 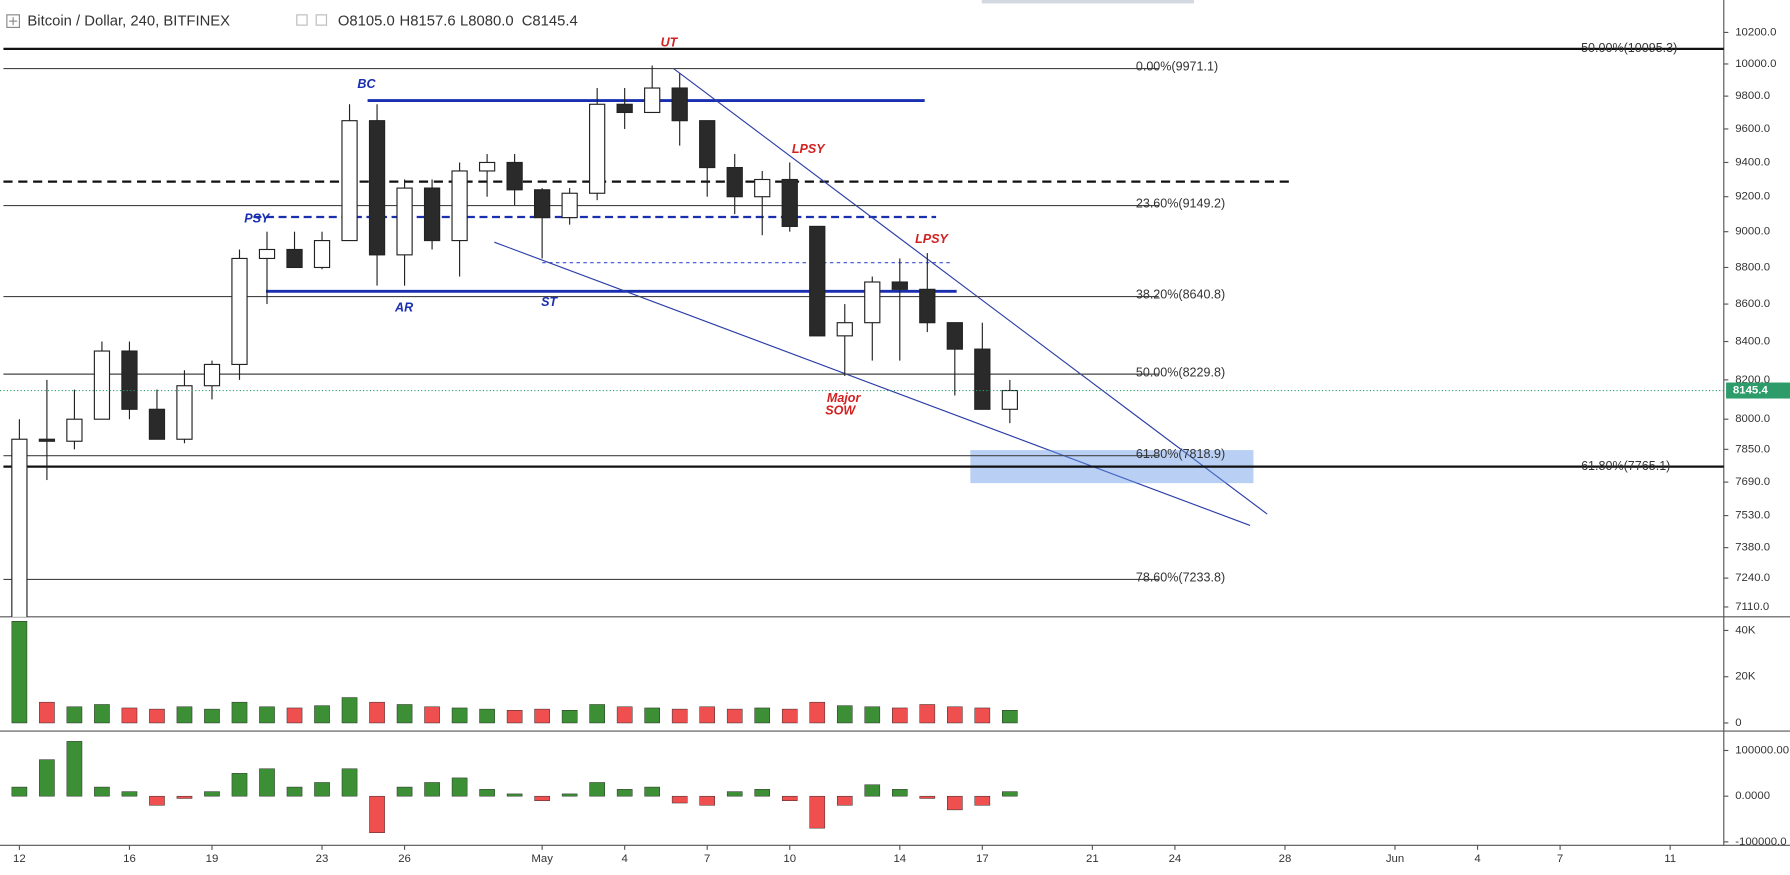 I want to click on x-tick-label: 11, so click(x=1670, y=859).